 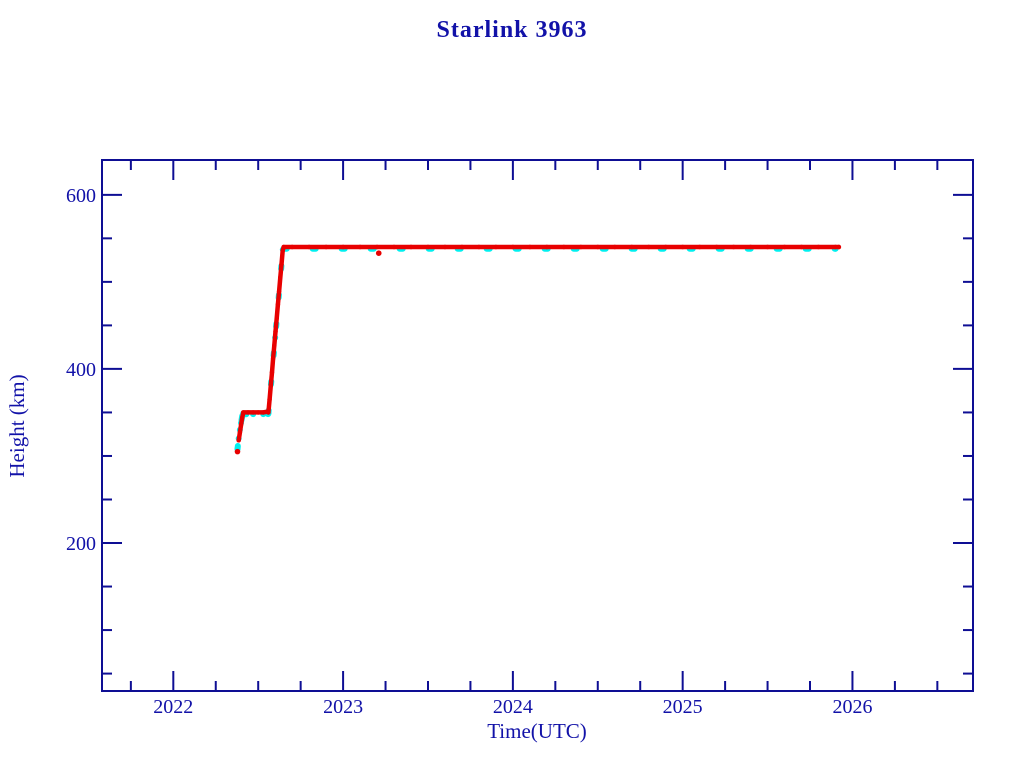 What do you see at coordinates (537, 731) in the screenshot?
I see `x-axis-title: Time(UTC)` at bounding box center [537, 731].